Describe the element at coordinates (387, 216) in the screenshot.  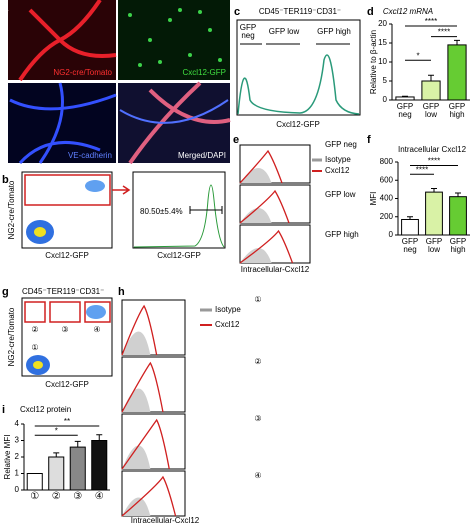
I see `y-tick-label: 200` at that location.